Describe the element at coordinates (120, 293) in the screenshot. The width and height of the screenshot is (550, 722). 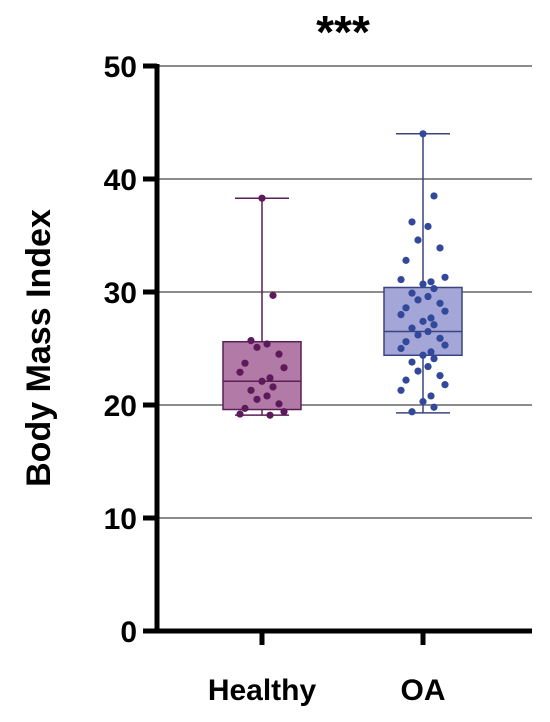
I see `y-tick-label: 30` at that location.